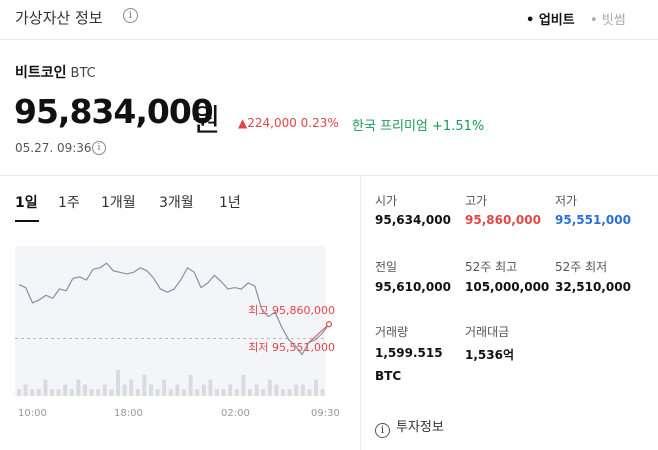  Describe the element at coordinates (291, 310) in the screenshot. I see `chart-high-label: 최고 95,860,000` at that location.